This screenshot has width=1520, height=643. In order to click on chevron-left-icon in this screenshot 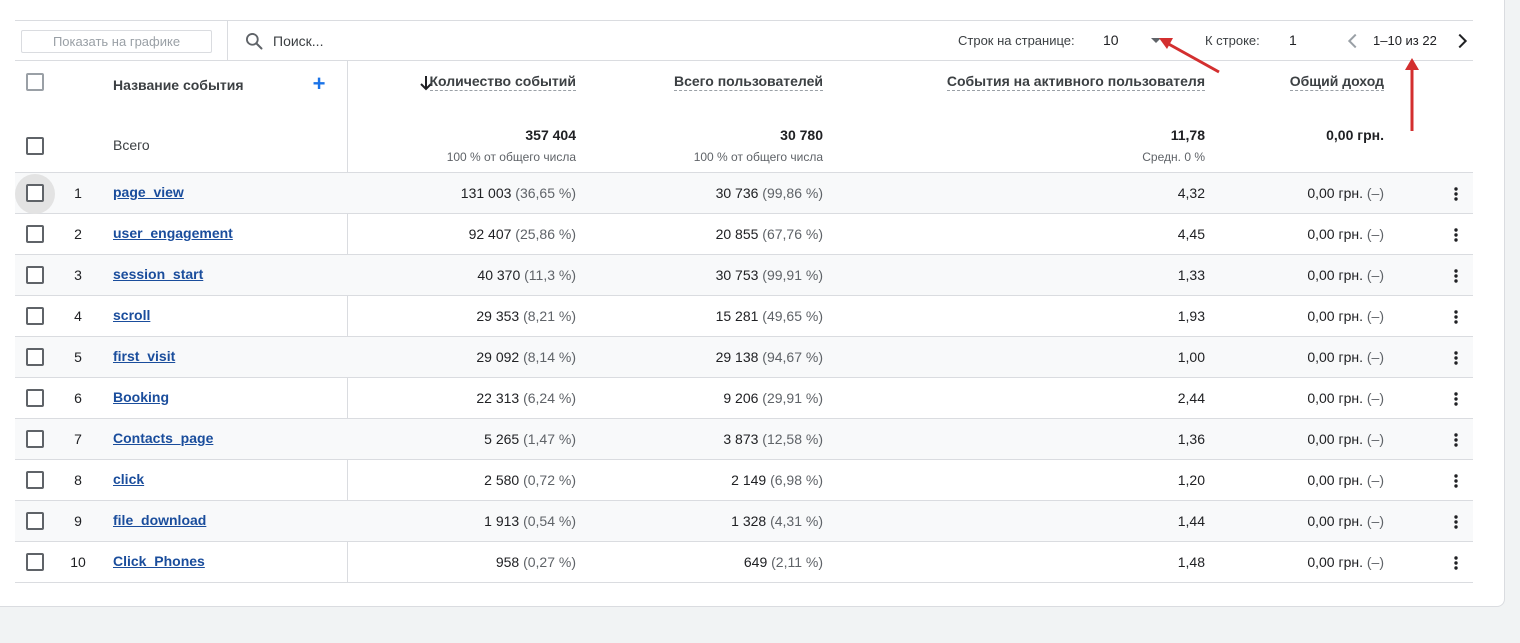, I will do `click(1353, 41)`.